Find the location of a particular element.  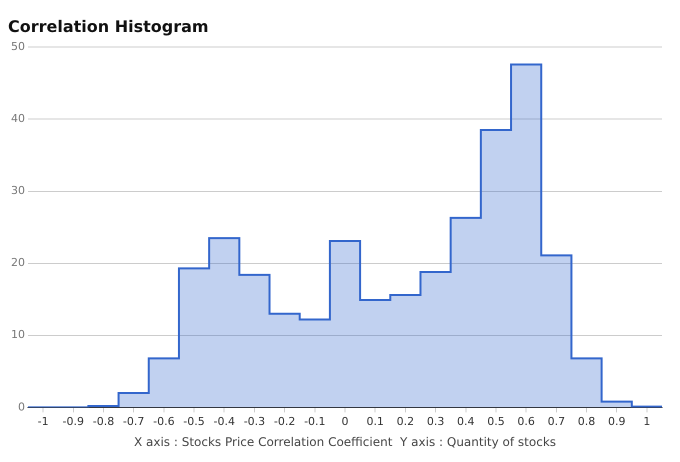

y-tick-label: 10 is located at coordinates (17, 335).